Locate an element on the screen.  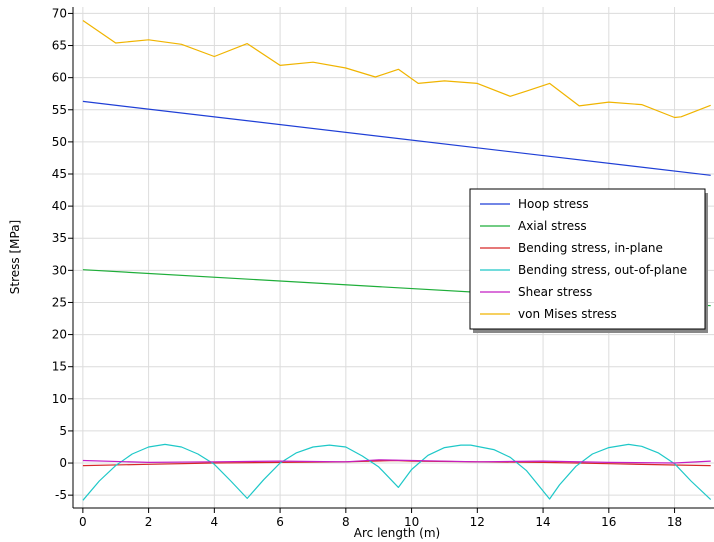
y-tick-label: 50 is located at coordinates (59, 142).